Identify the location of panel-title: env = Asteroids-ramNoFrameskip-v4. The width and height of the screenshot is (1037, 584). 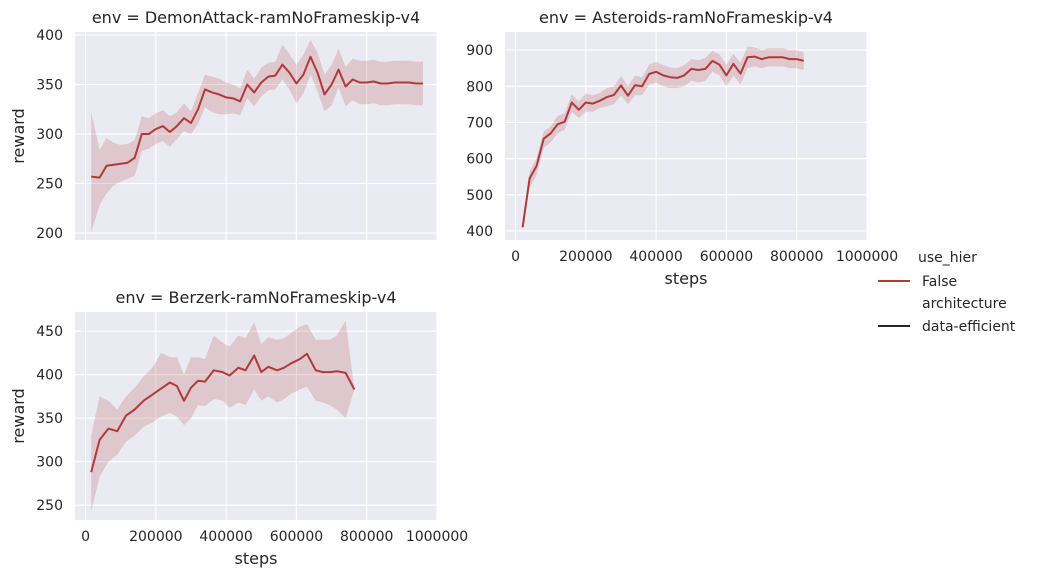
(686, 17).